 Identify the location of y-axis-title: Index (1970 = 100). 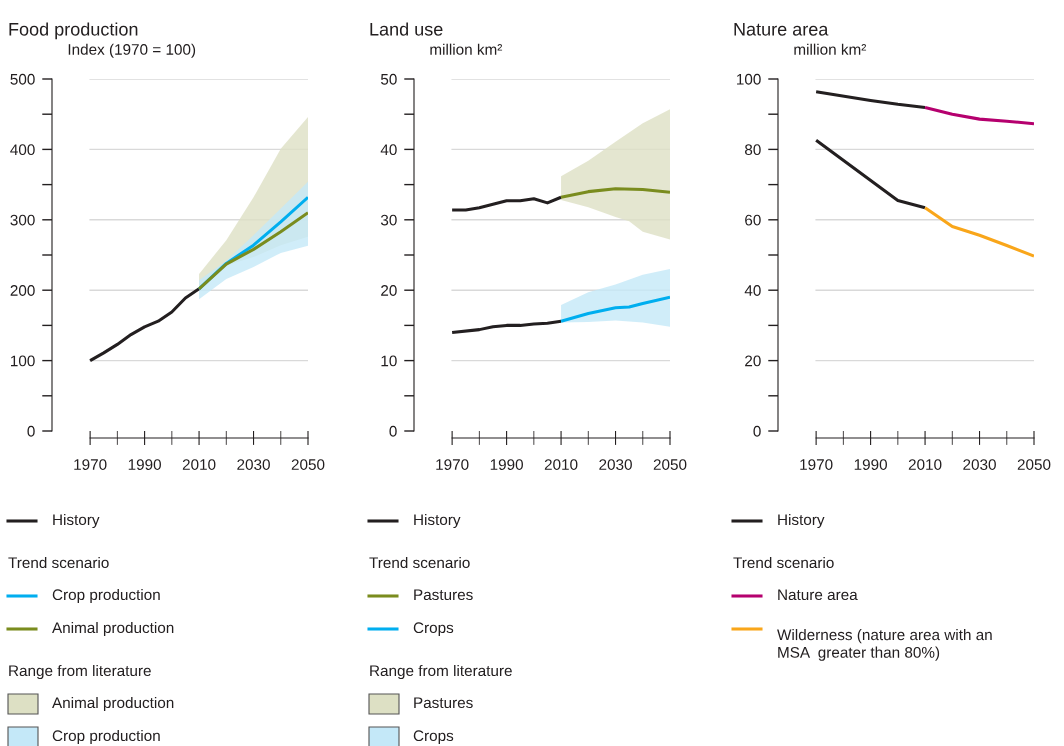
(132, 50).